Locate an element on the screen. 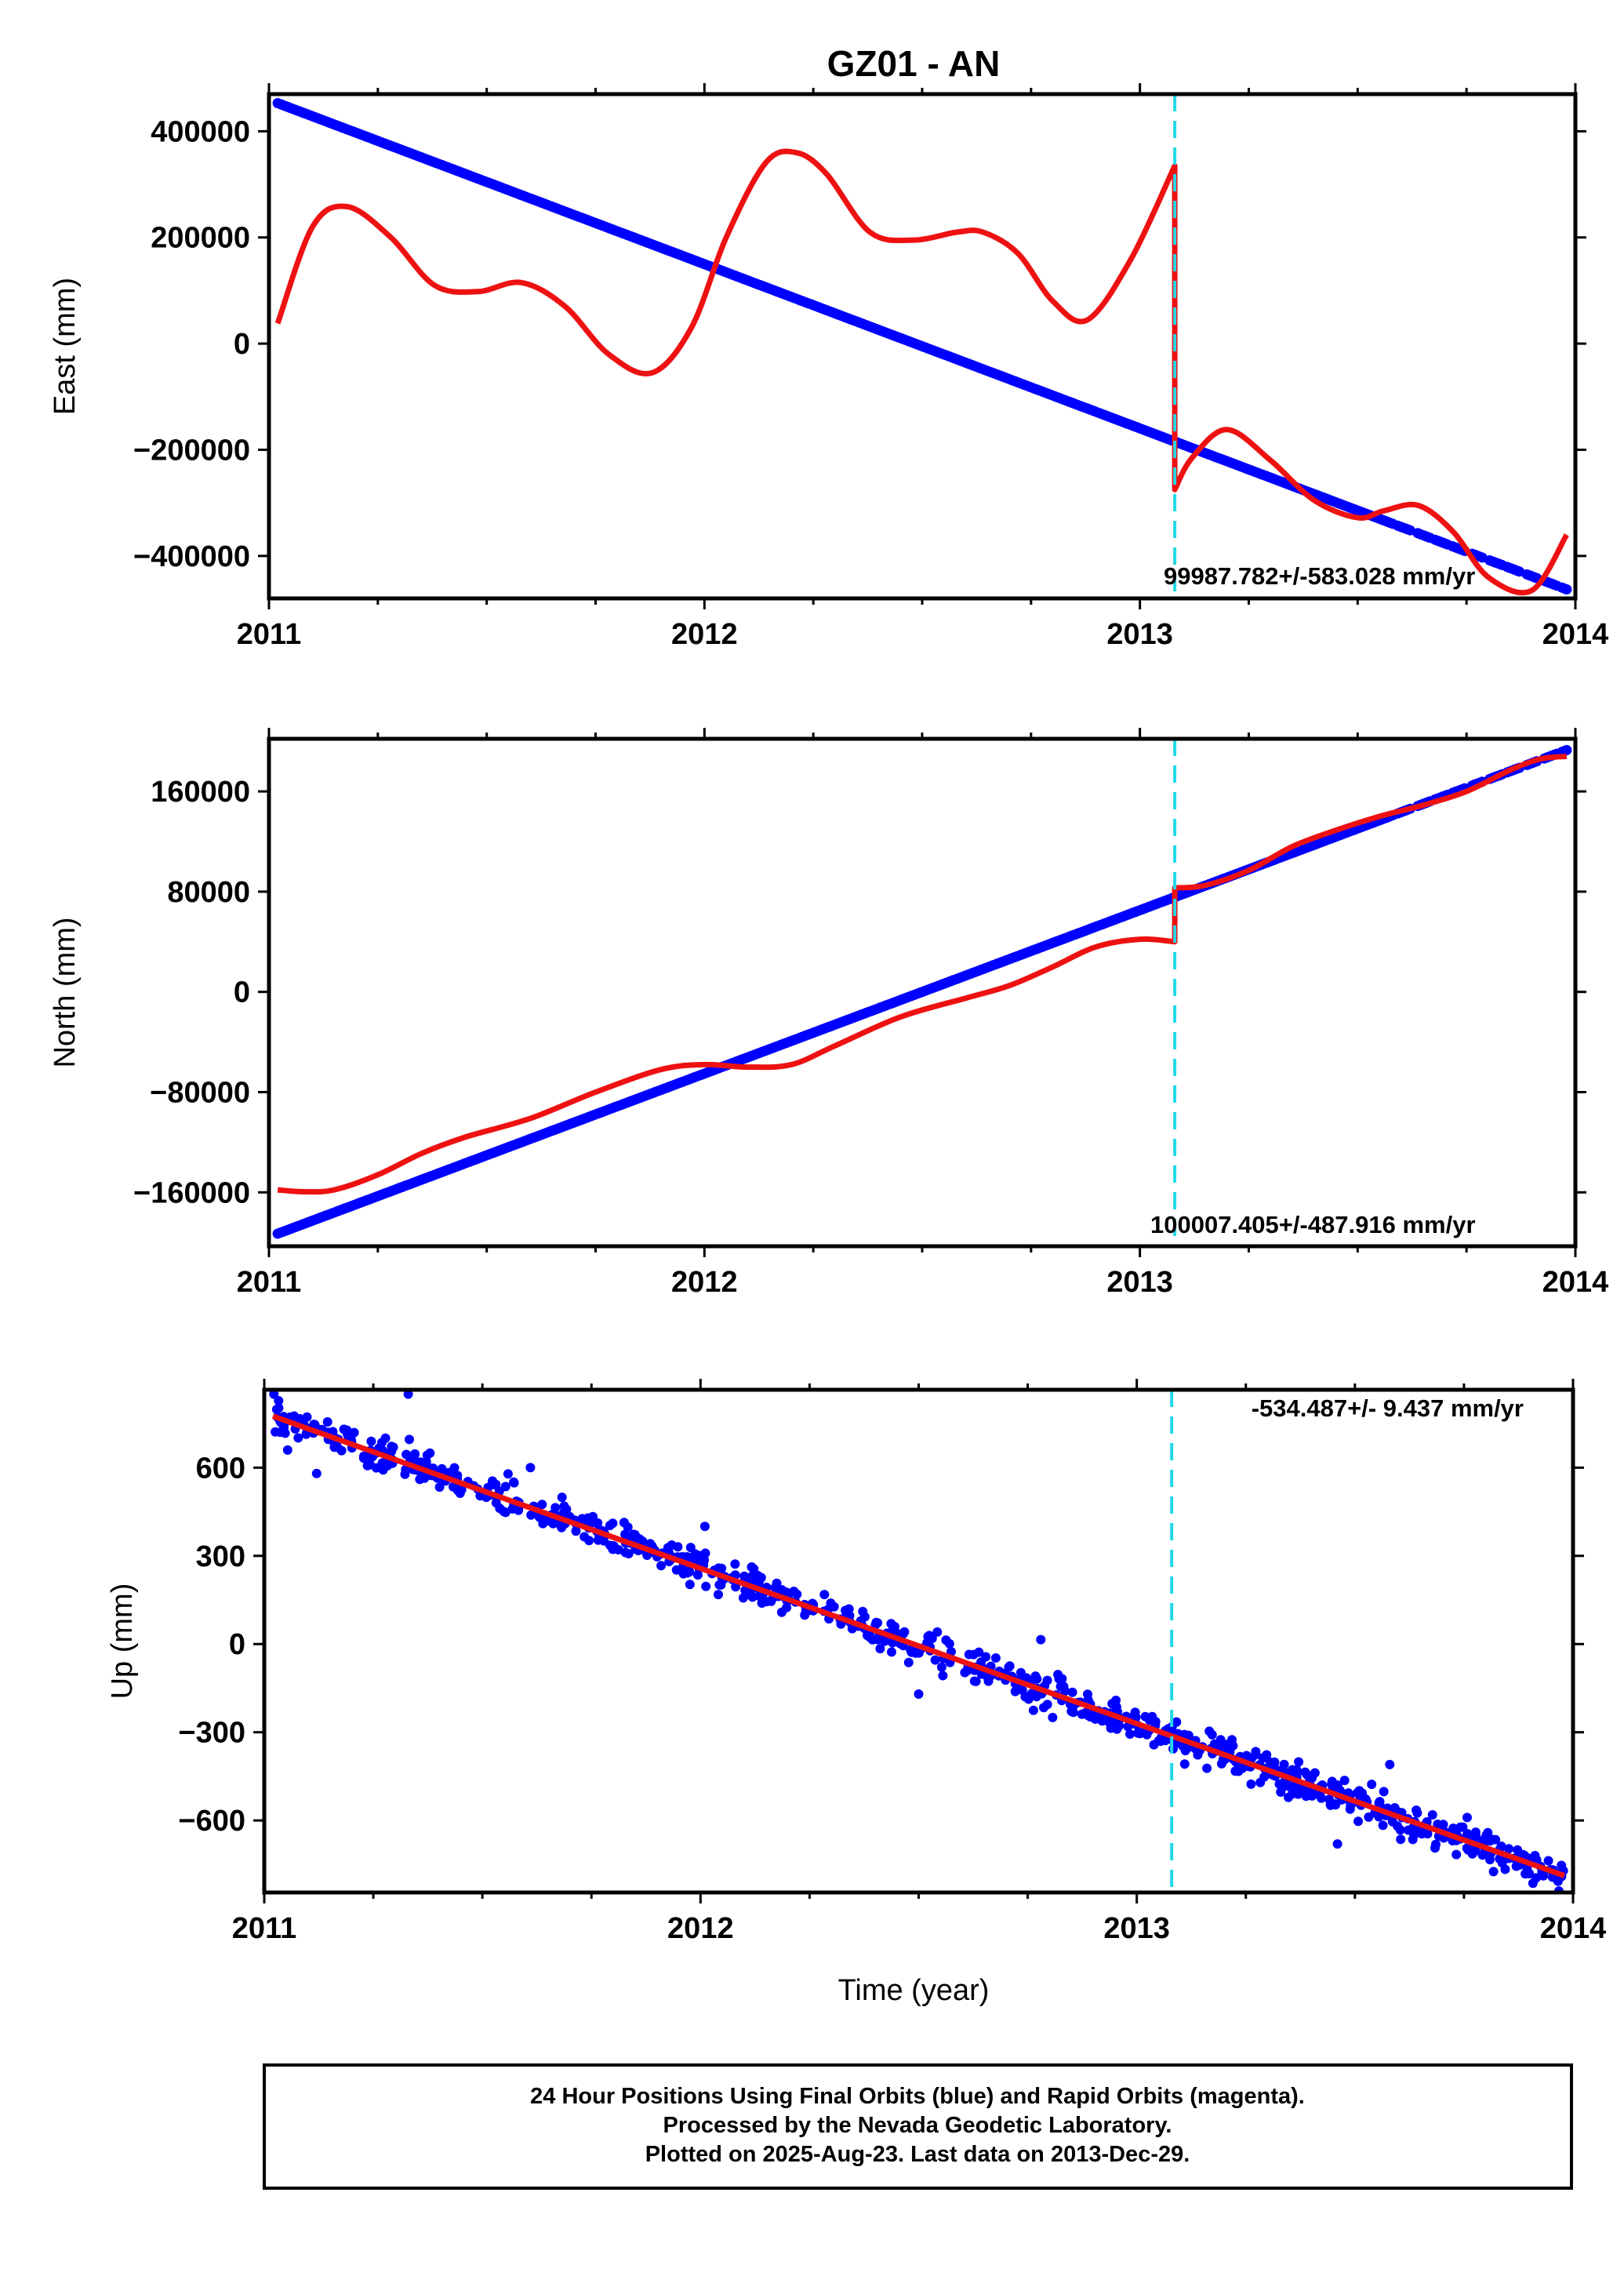  y-tick-label: 80000 is located at coordinates (209, 892).